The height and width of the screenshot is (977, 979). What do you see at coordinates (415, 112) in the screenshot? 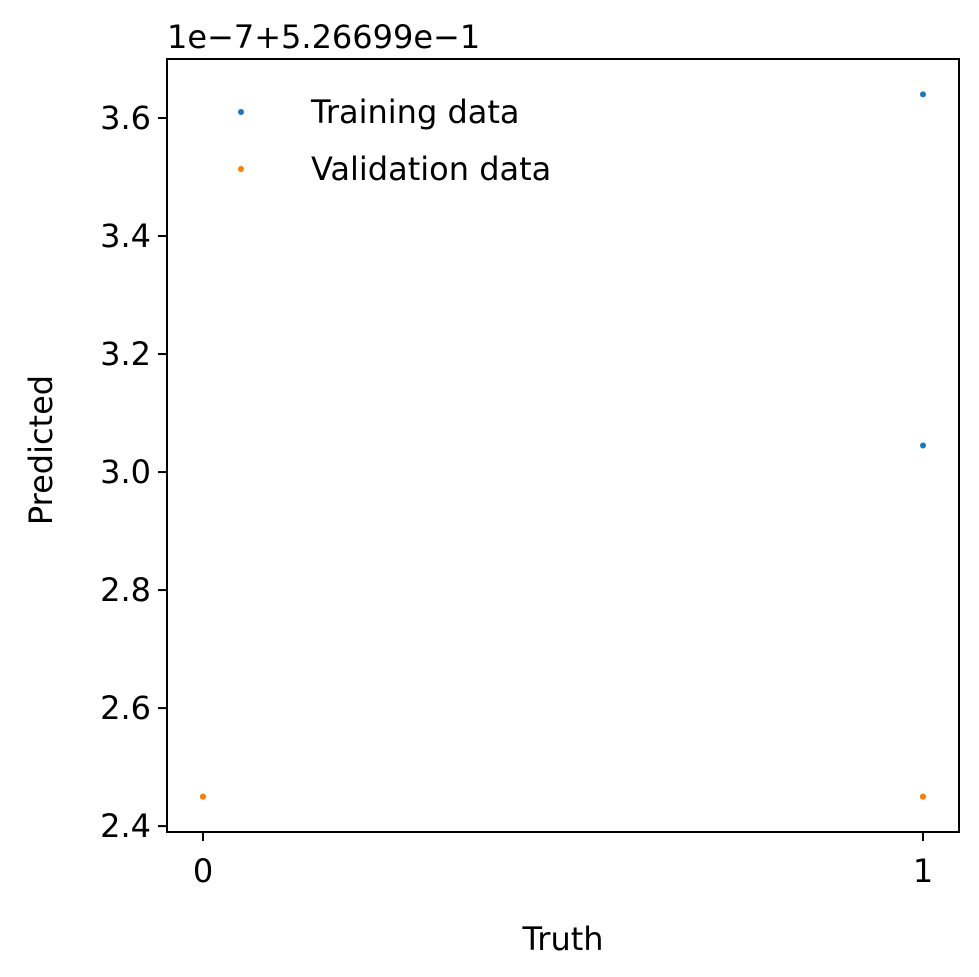
I see `legend-label: Training data` at bounding box center [415, 112].